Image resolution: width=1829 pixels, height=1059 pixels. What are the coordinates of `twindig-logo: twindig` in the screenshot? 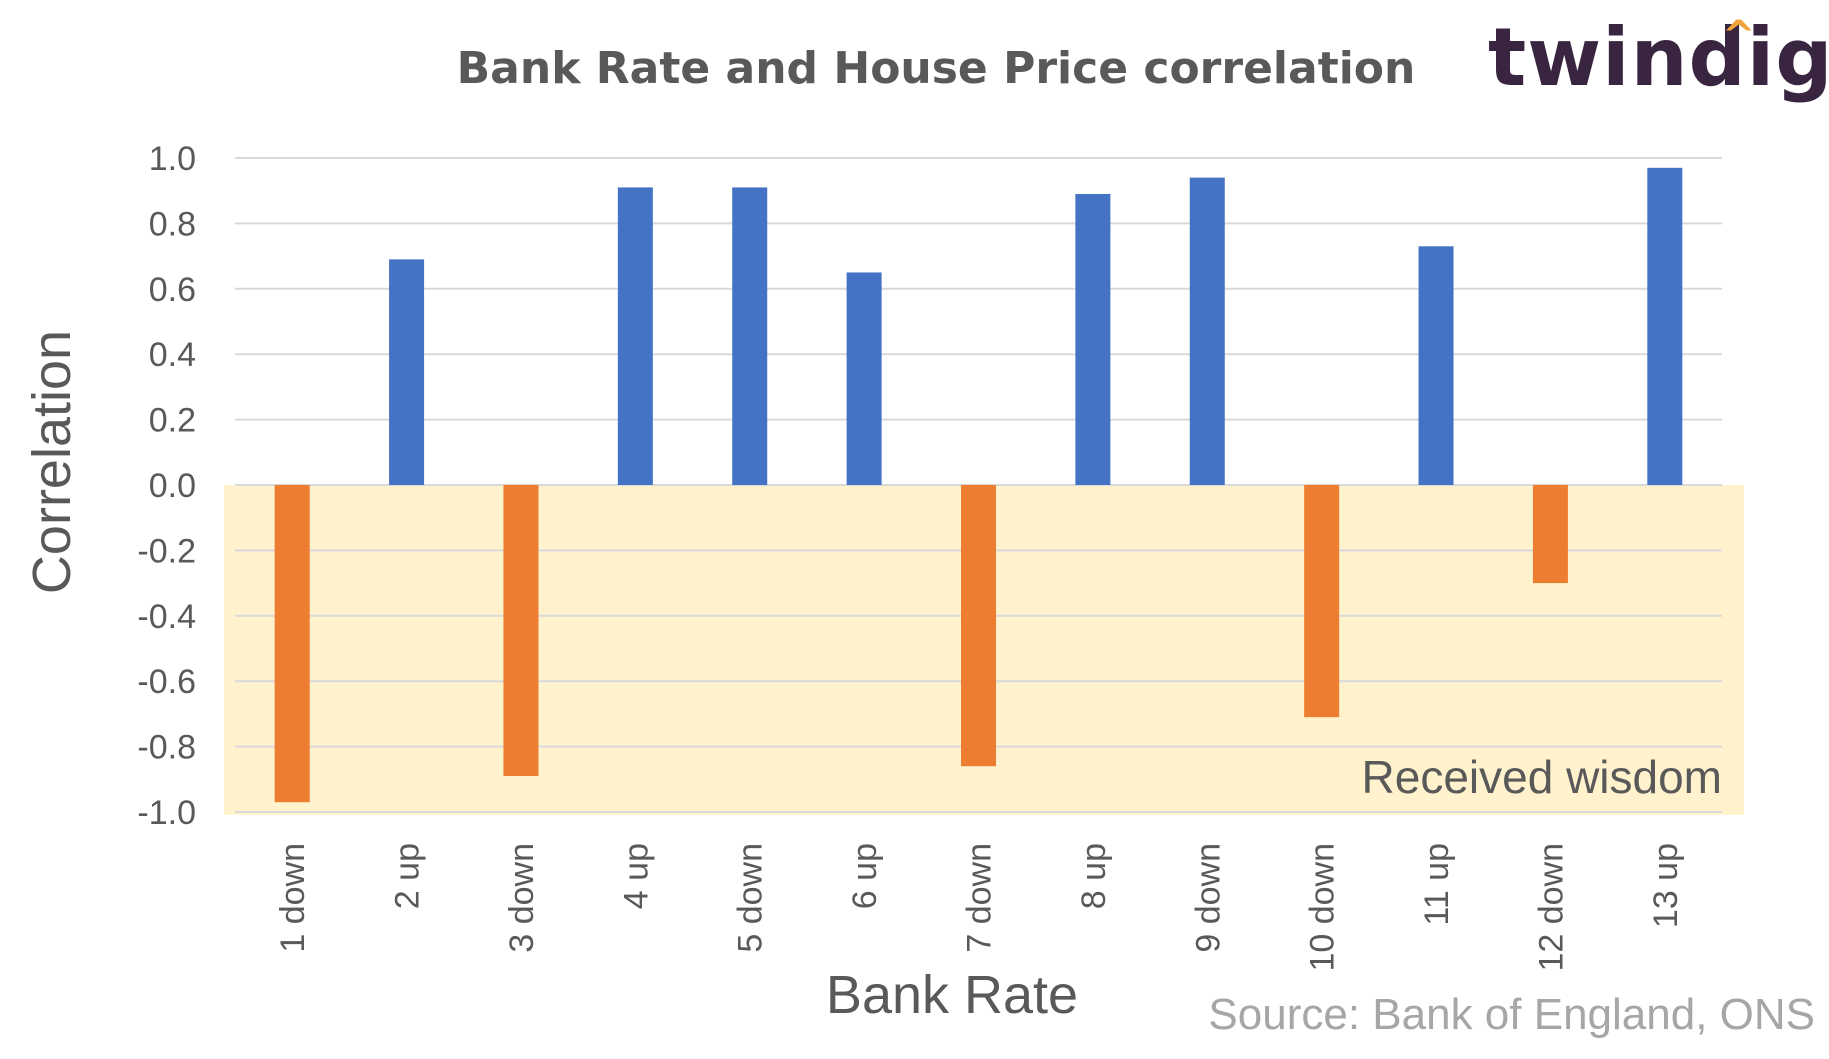 It's located at (1658, 57).